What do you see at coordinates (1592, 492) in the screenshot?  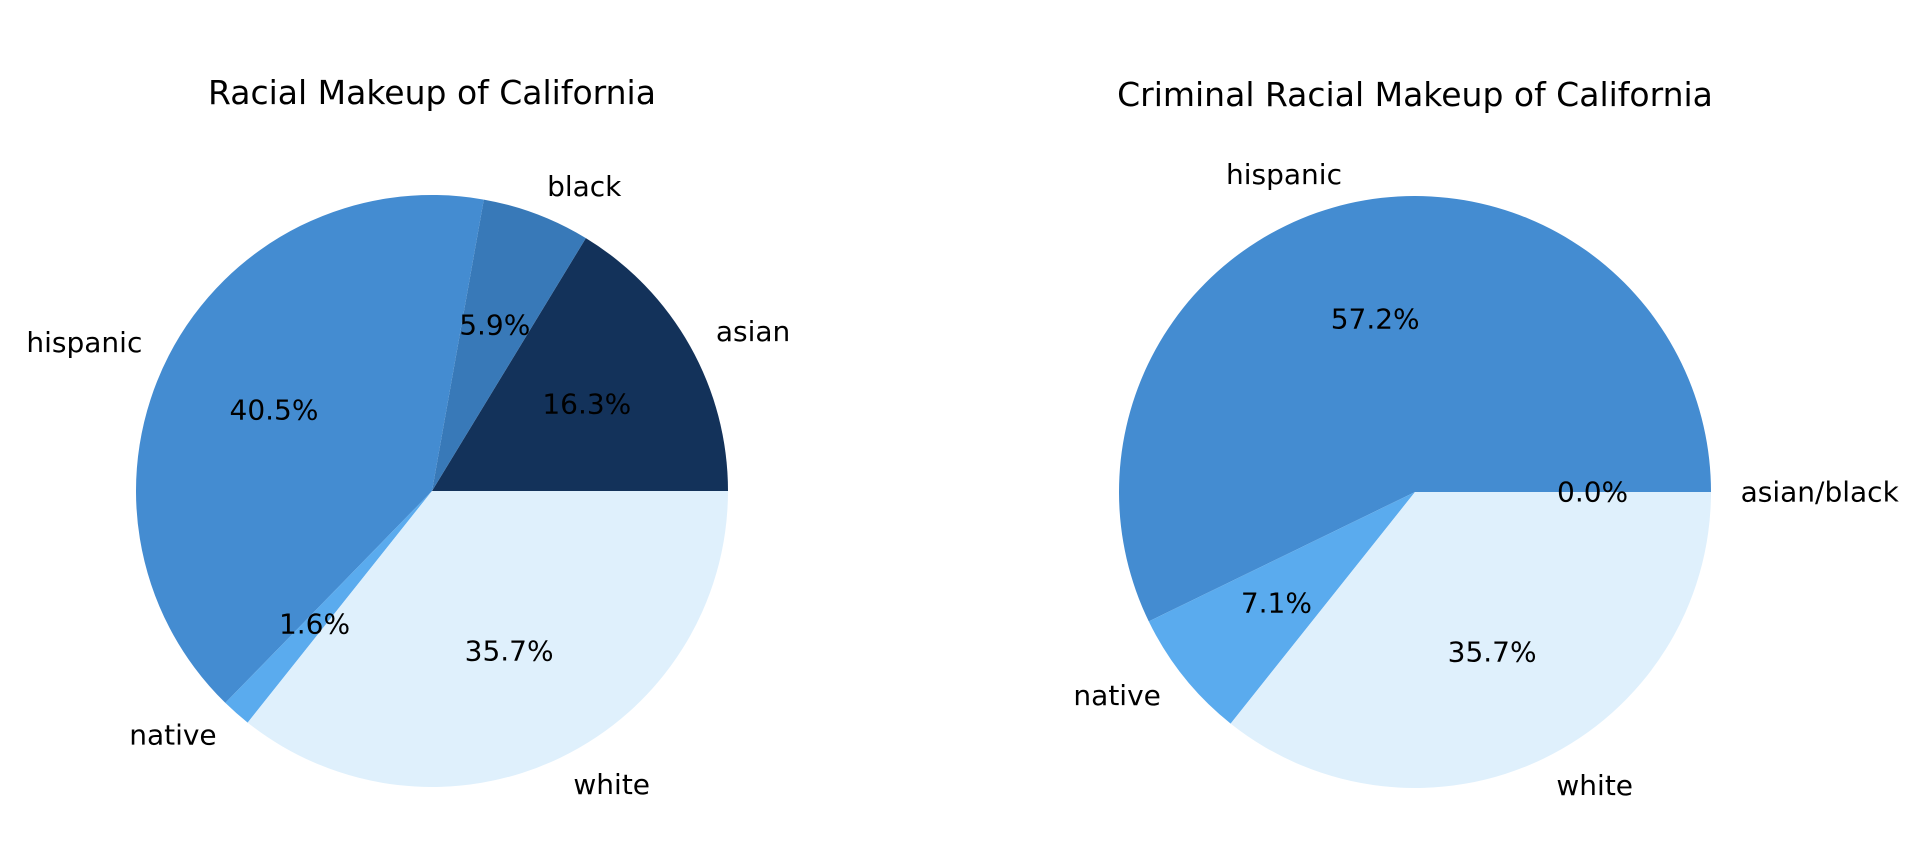 I see `slice-pct-asian-black: 0.0%` at bounding box center [1592, 492].